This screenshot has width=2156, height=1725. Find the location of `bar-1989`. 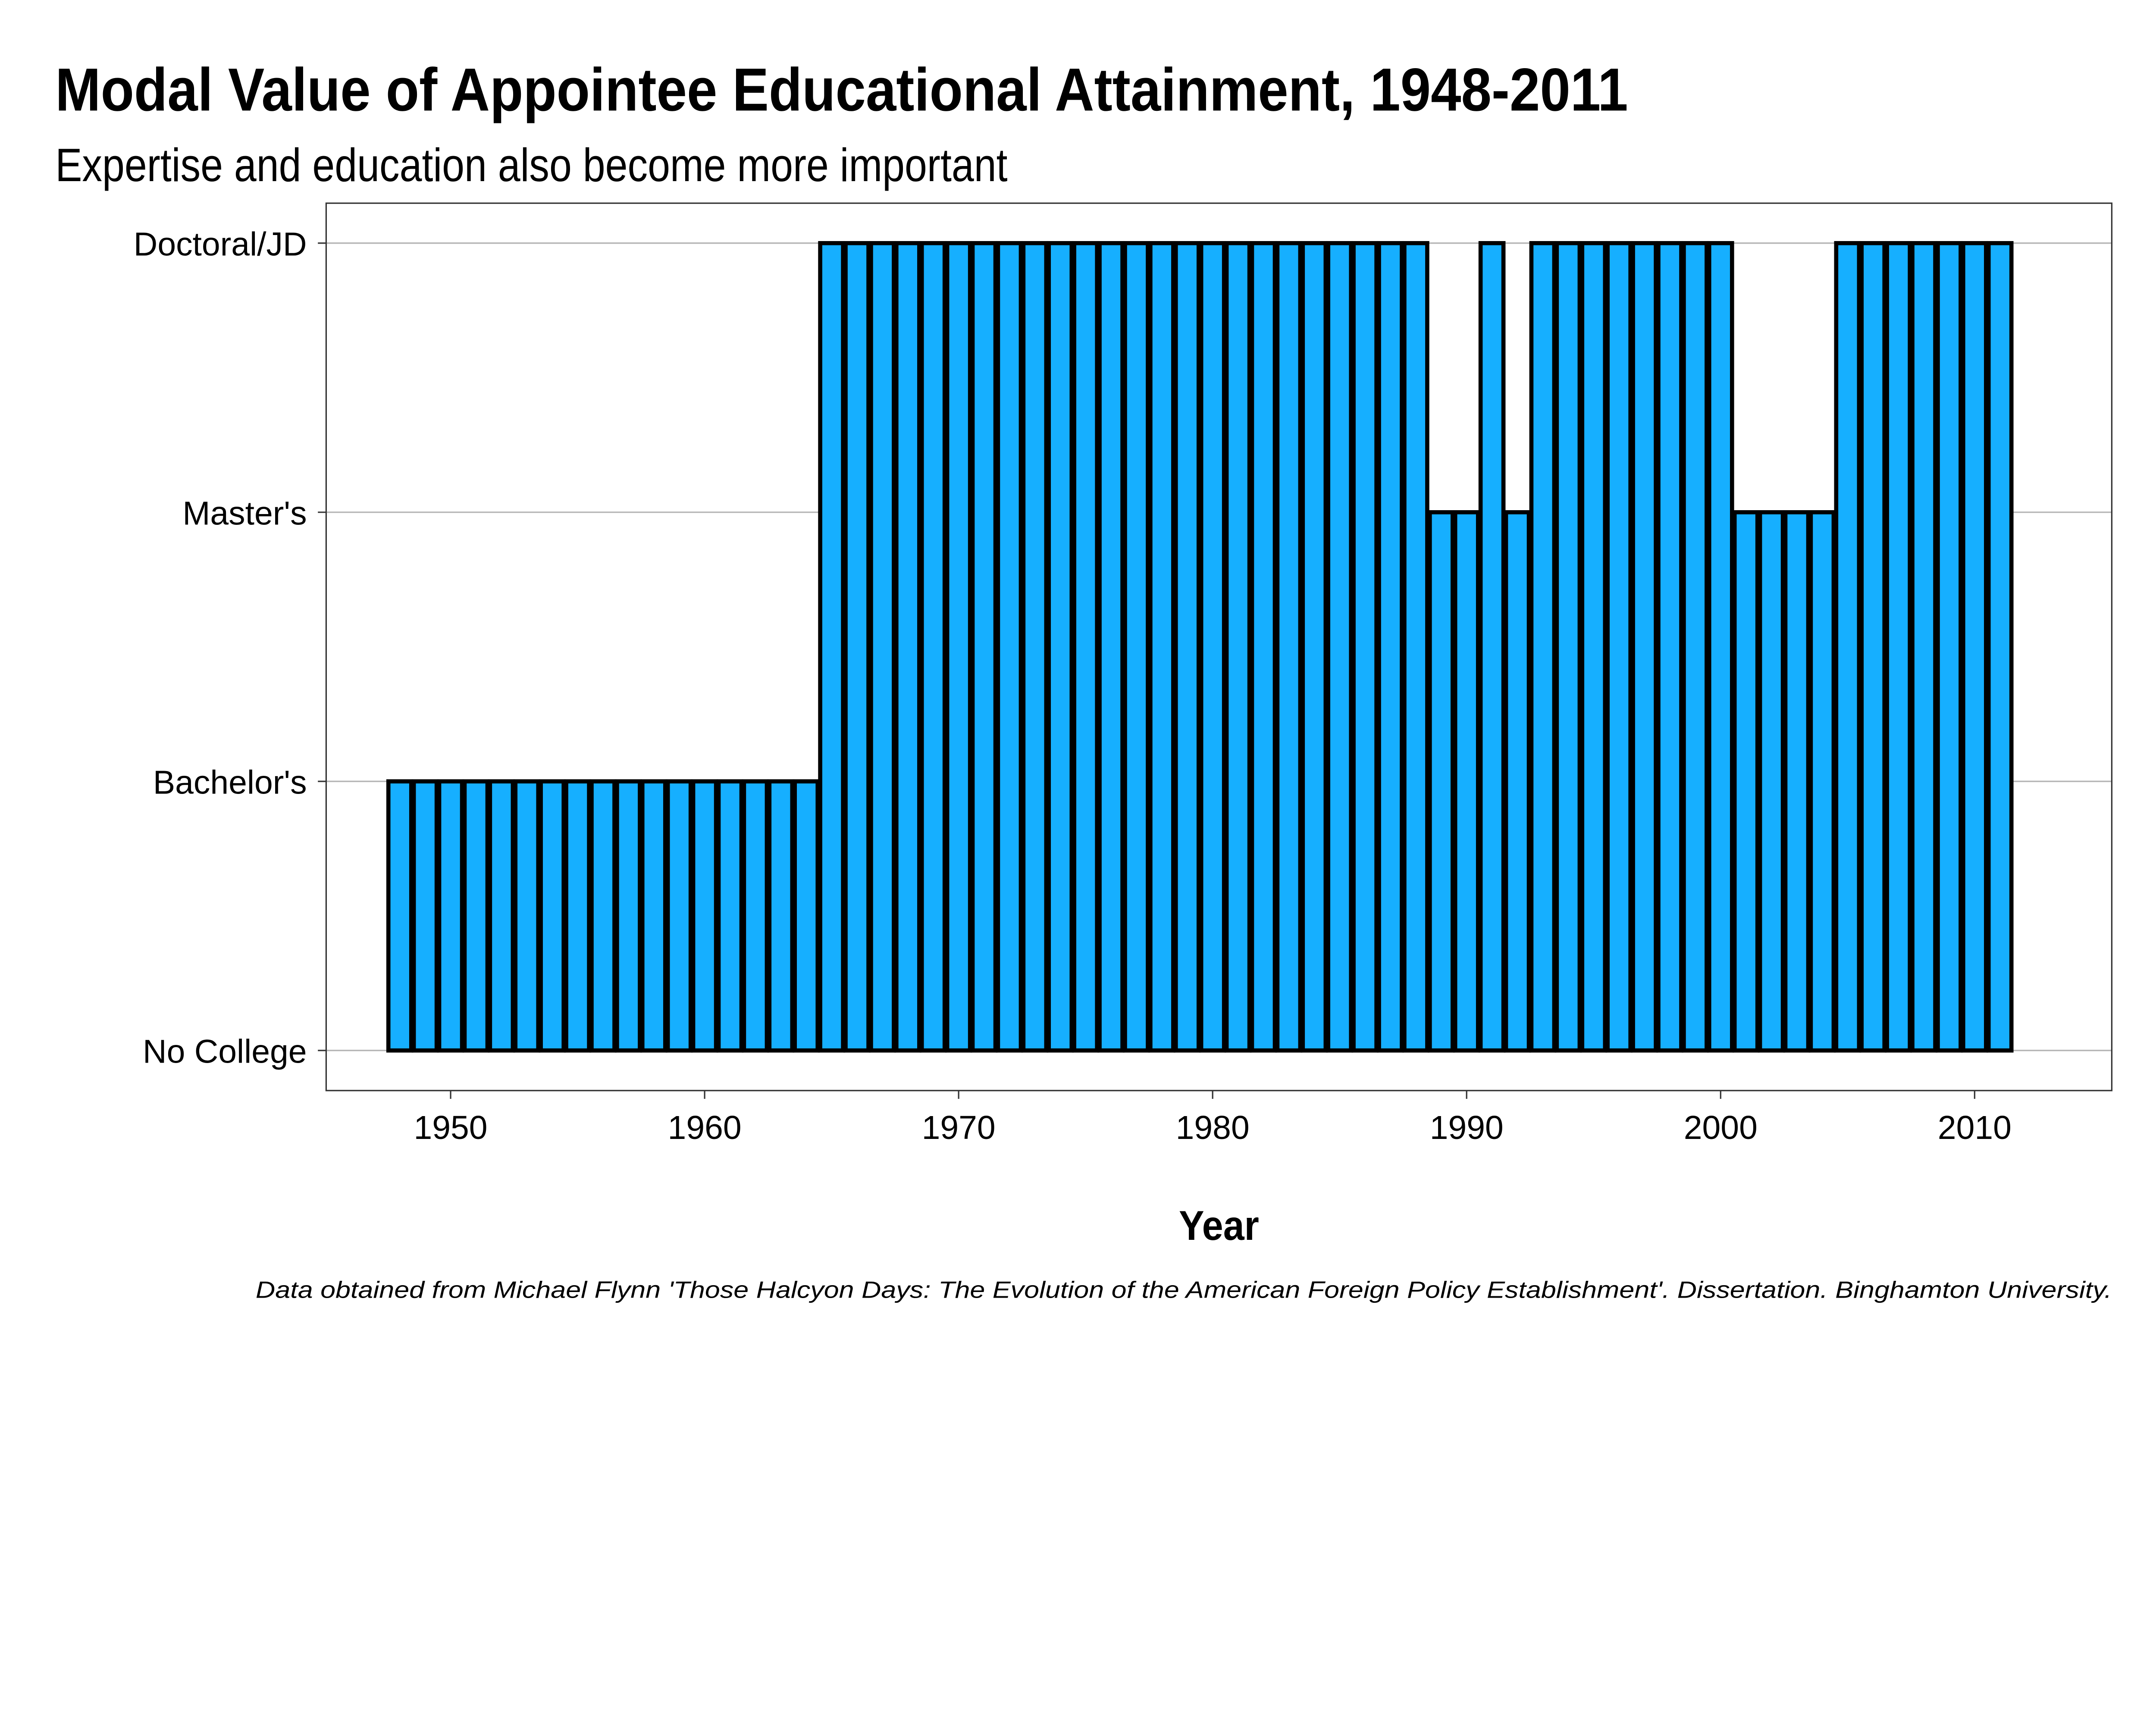

bar-1989 is located at coordinates (1441, 781).